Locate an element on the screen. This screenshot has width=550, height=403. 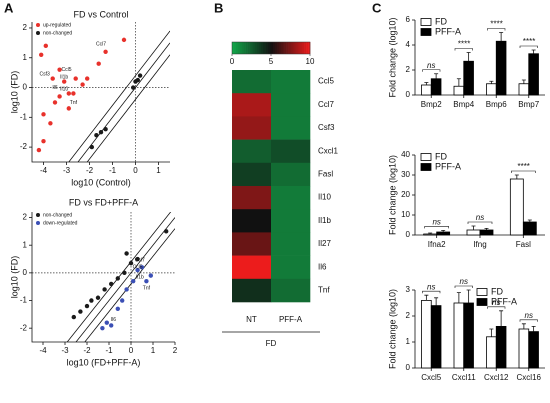
x-tick-label: 0 is located at coordinates (131, 350).